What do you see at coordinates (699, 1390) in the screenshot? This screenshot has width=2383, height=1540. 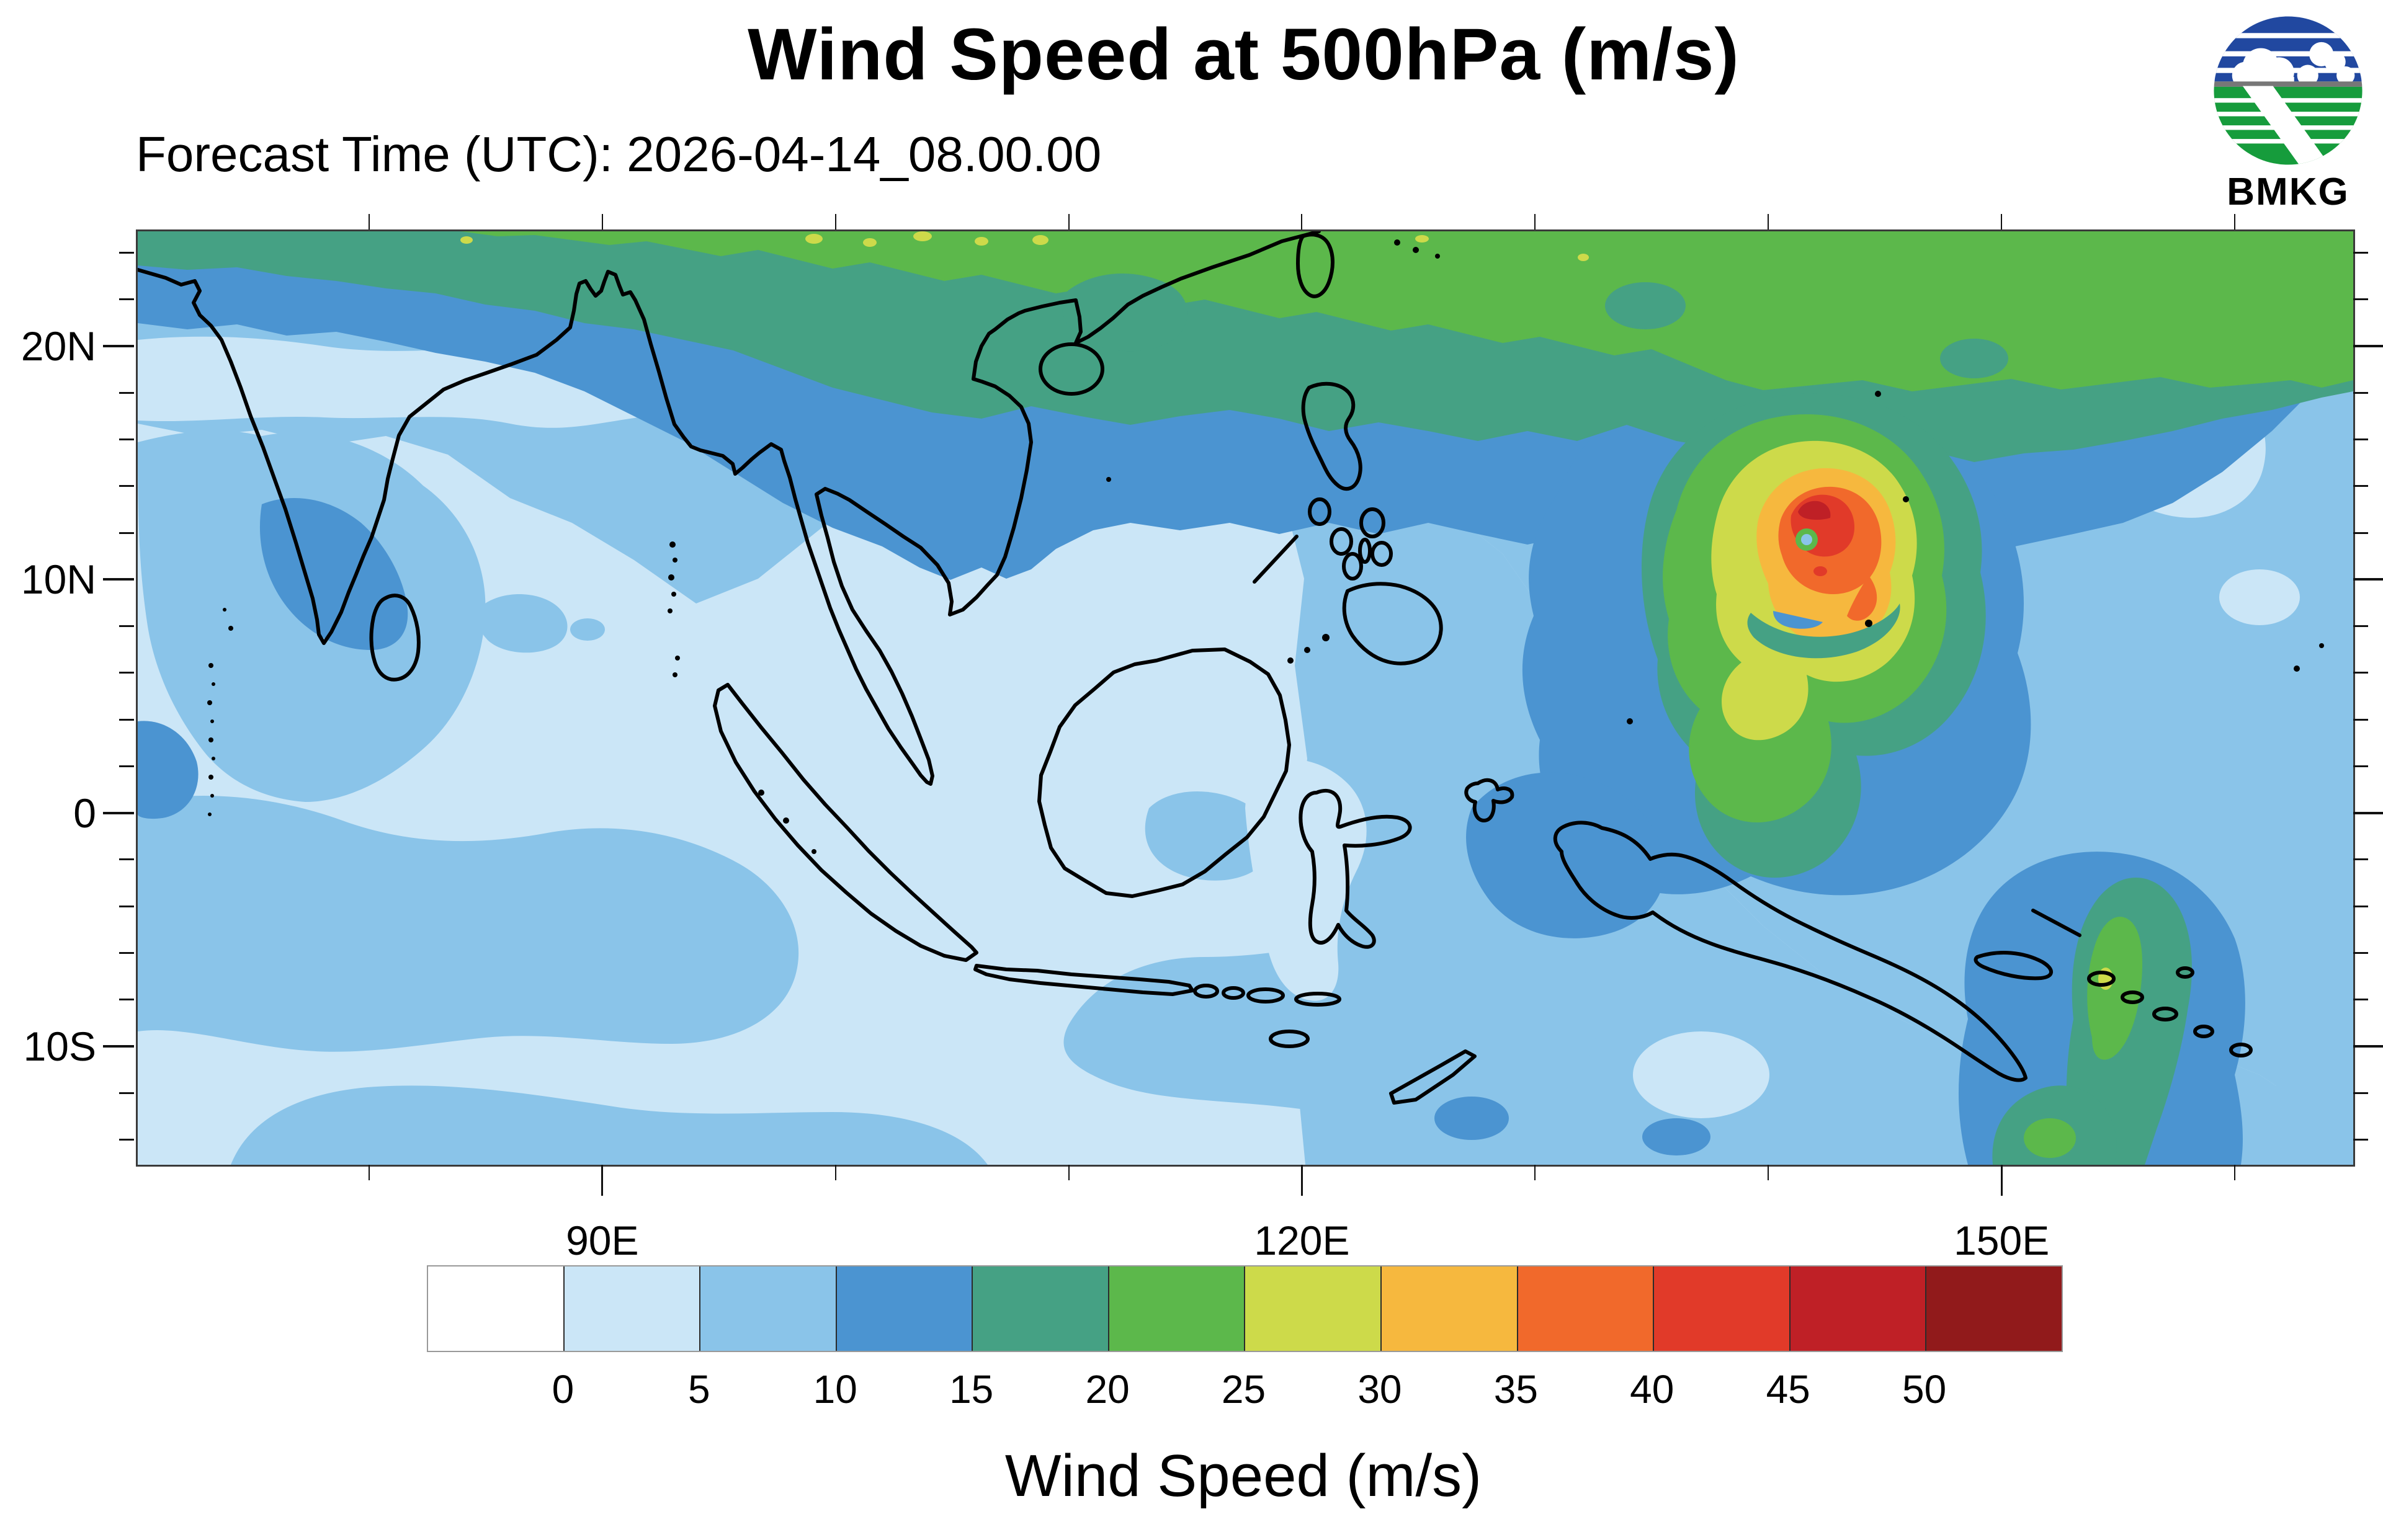 I see `colorbar-tick-label: 5` at bounding box center [699, 1390].